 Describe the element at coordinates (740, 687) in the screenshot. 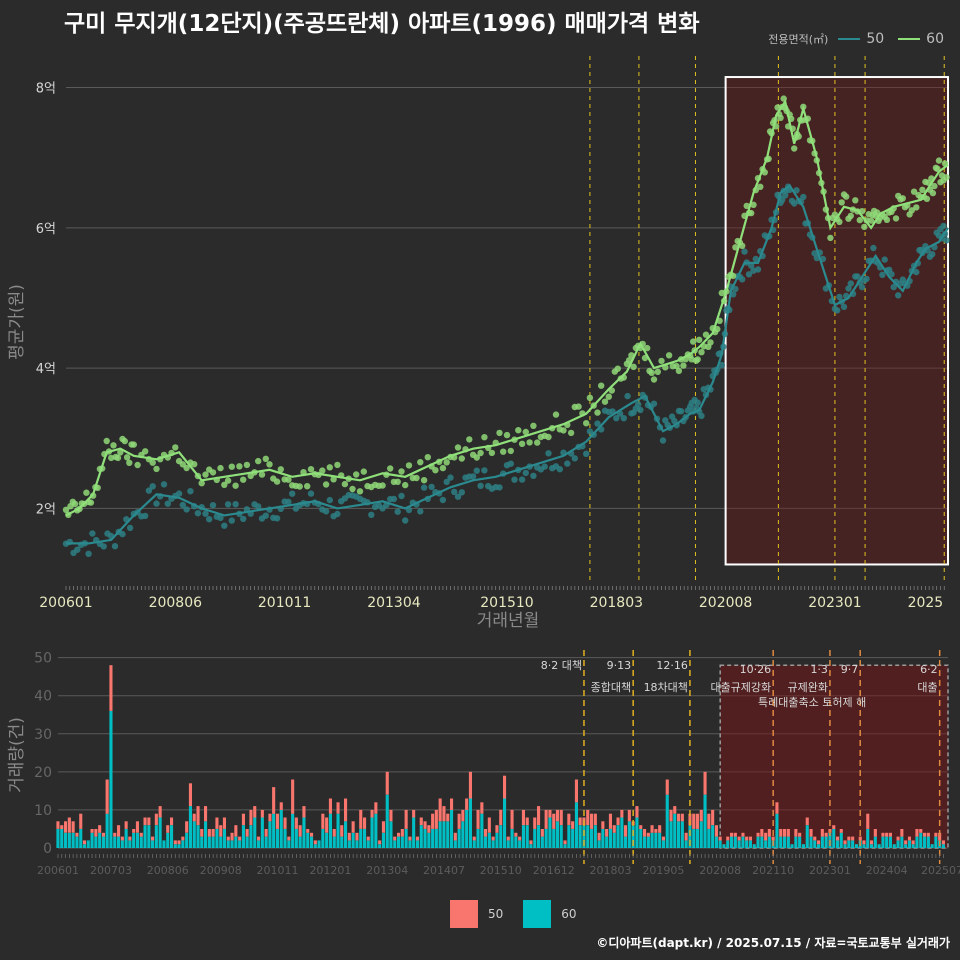

I see `policy-sublabel: 대출규제강화` at that location.